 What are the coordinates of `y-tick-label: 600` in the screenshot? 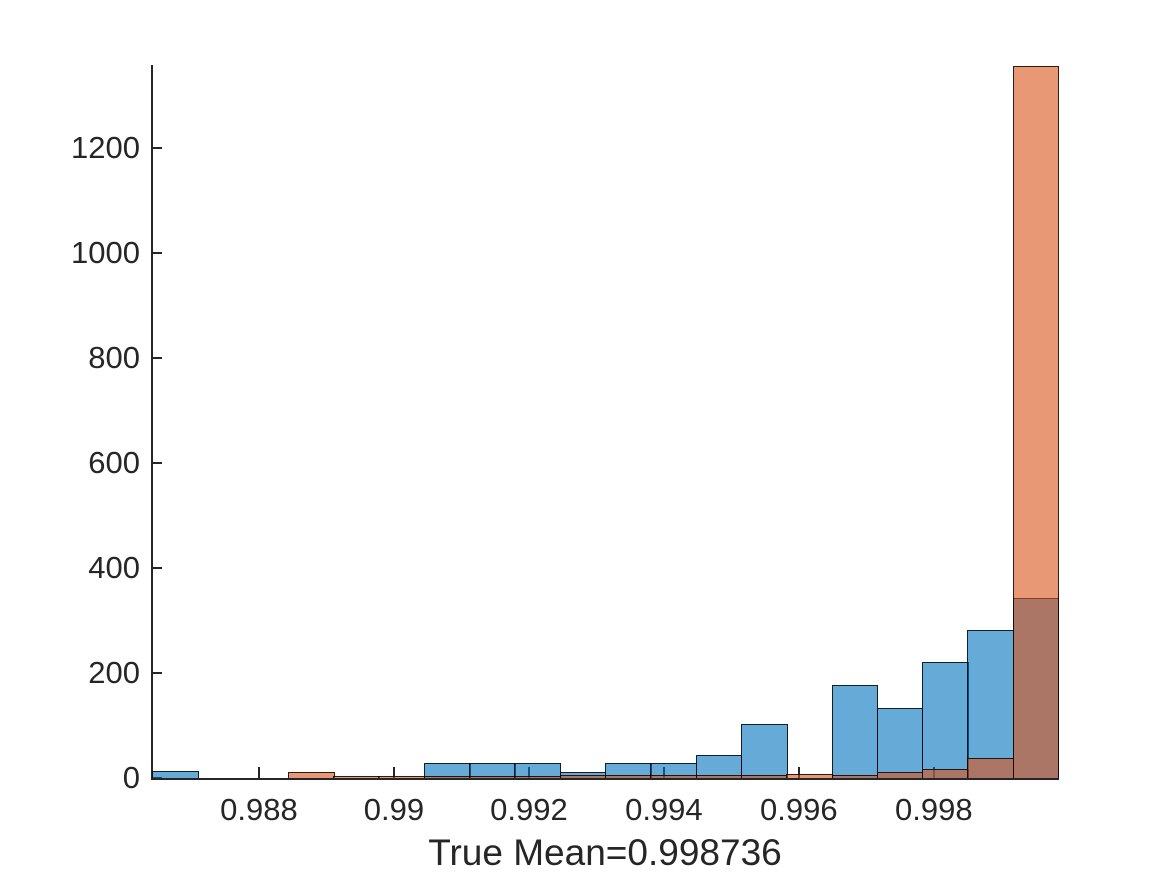 It's located at (114, 462).